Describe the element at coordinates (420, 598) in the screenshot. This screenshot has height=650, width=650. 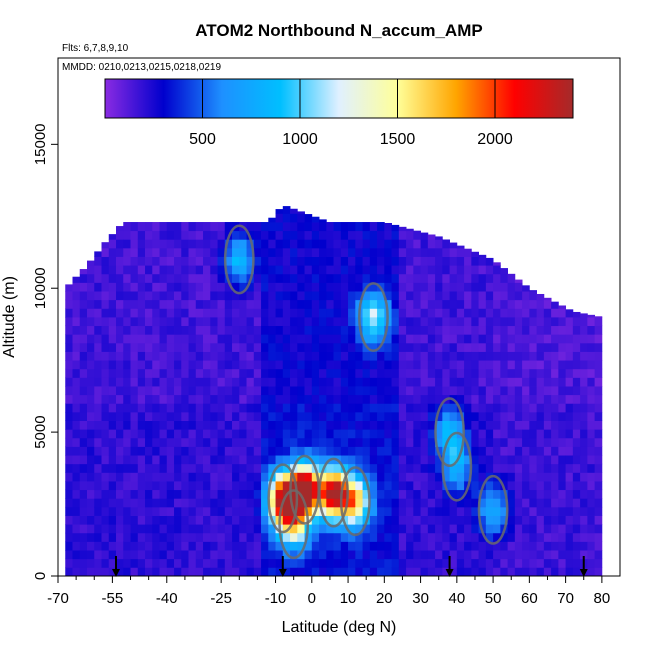
I see `x-tick-label: 30` at that location.